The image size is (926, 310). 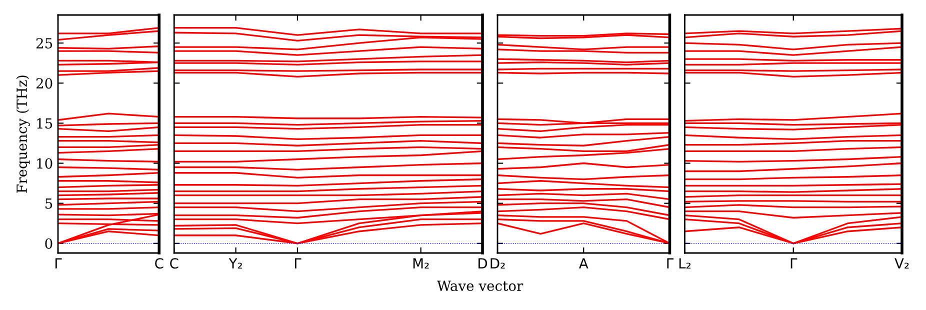 I want to click on y-axis-title: Frequency (THz), so click(x=23, y=134).